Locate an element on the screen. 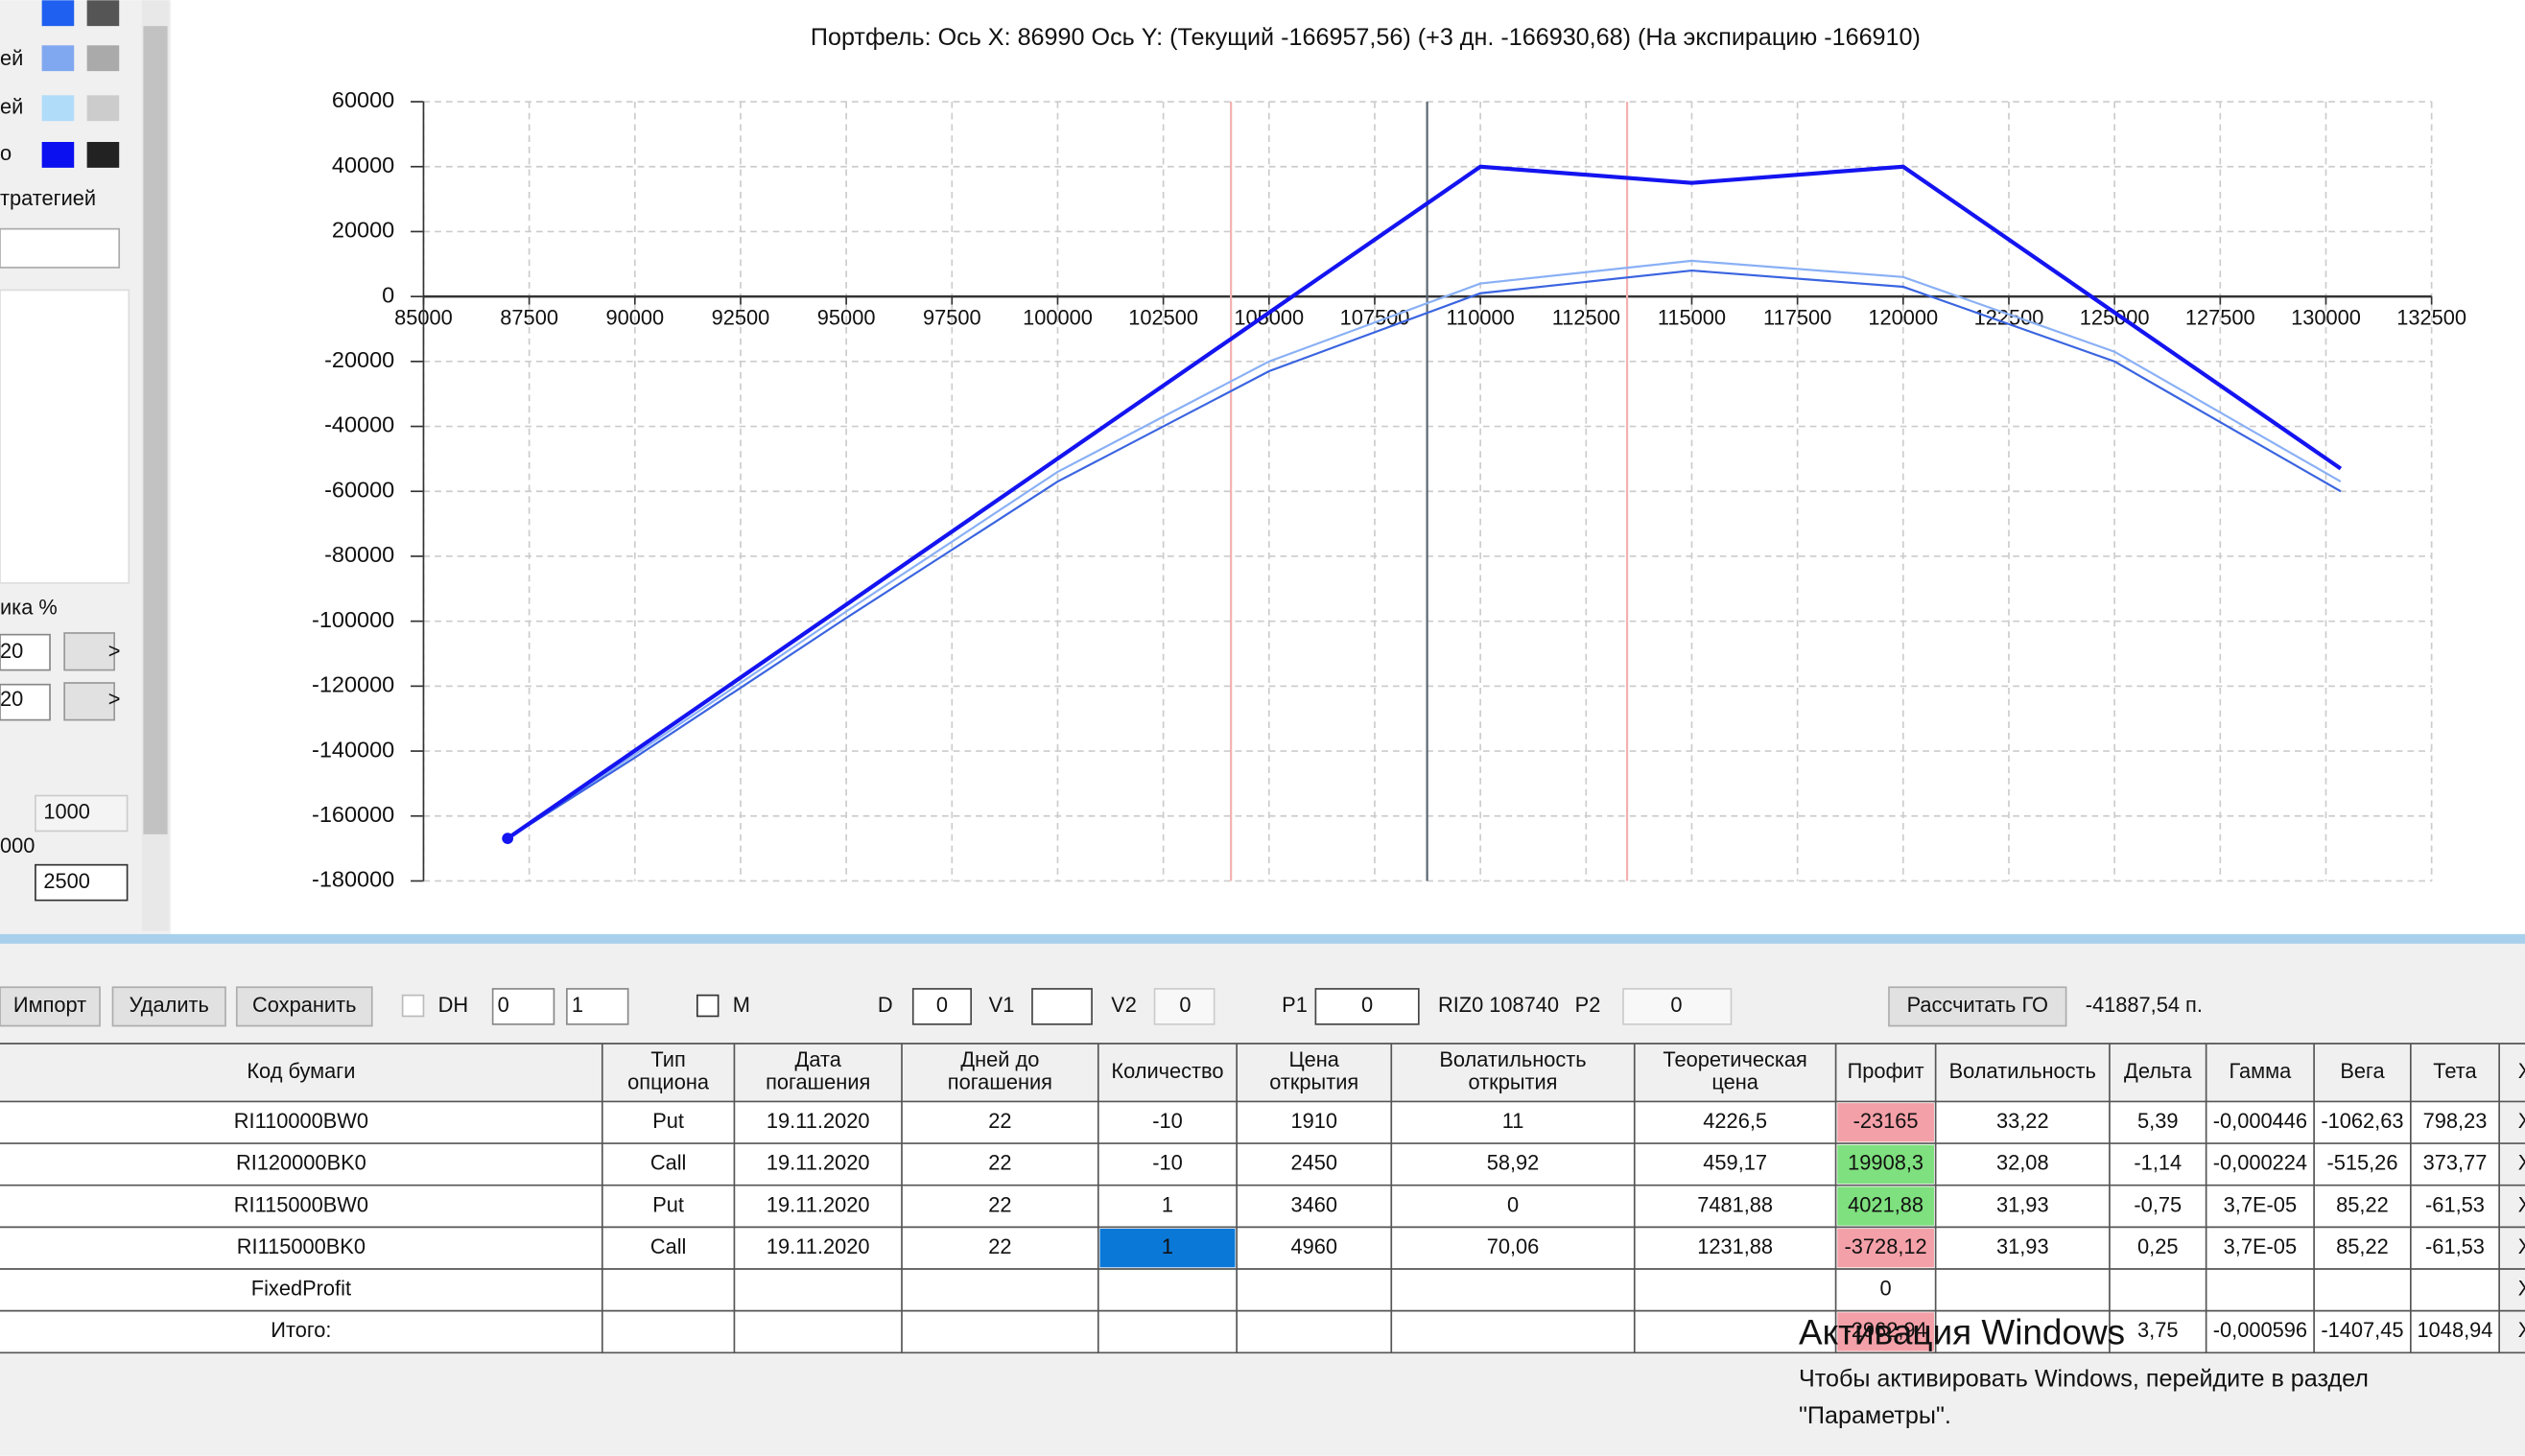 This screenshot has height=1456, width=2525. x-tick-label: 125000 is located at coordinates (2115, 317).